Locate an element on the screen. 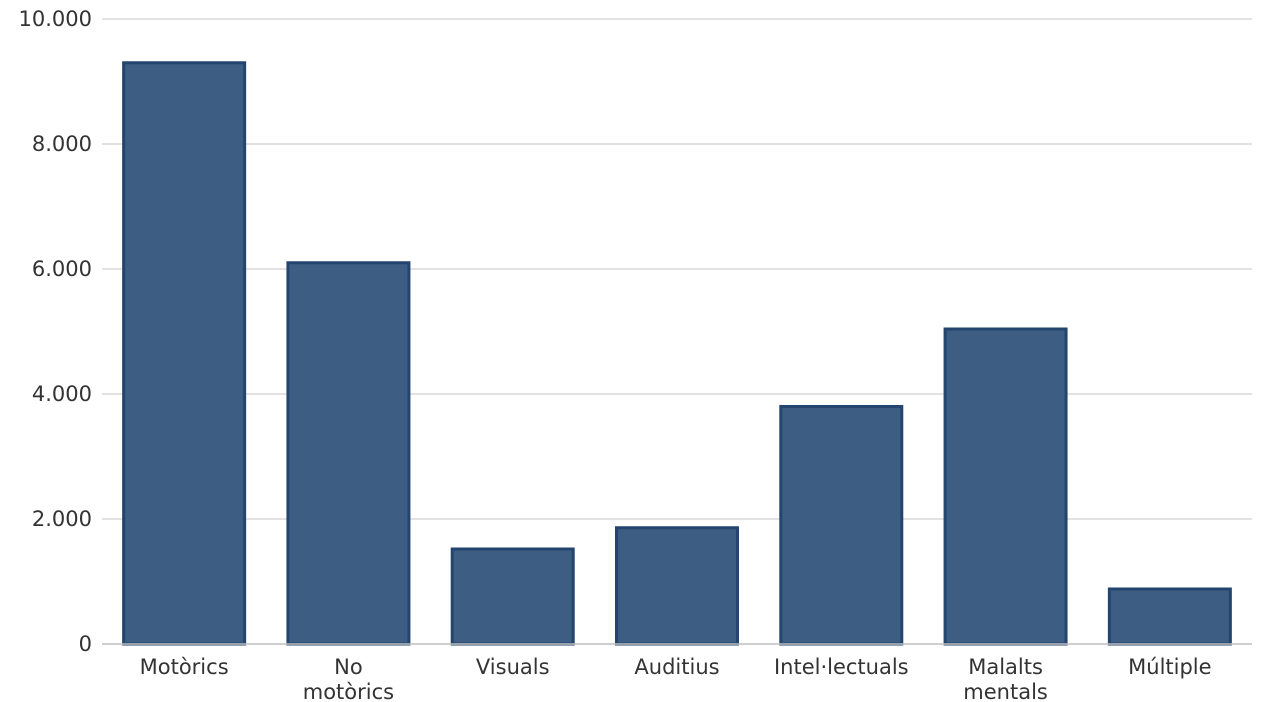  x-tick-label: No motòrics is located at coordinates (348, 678).